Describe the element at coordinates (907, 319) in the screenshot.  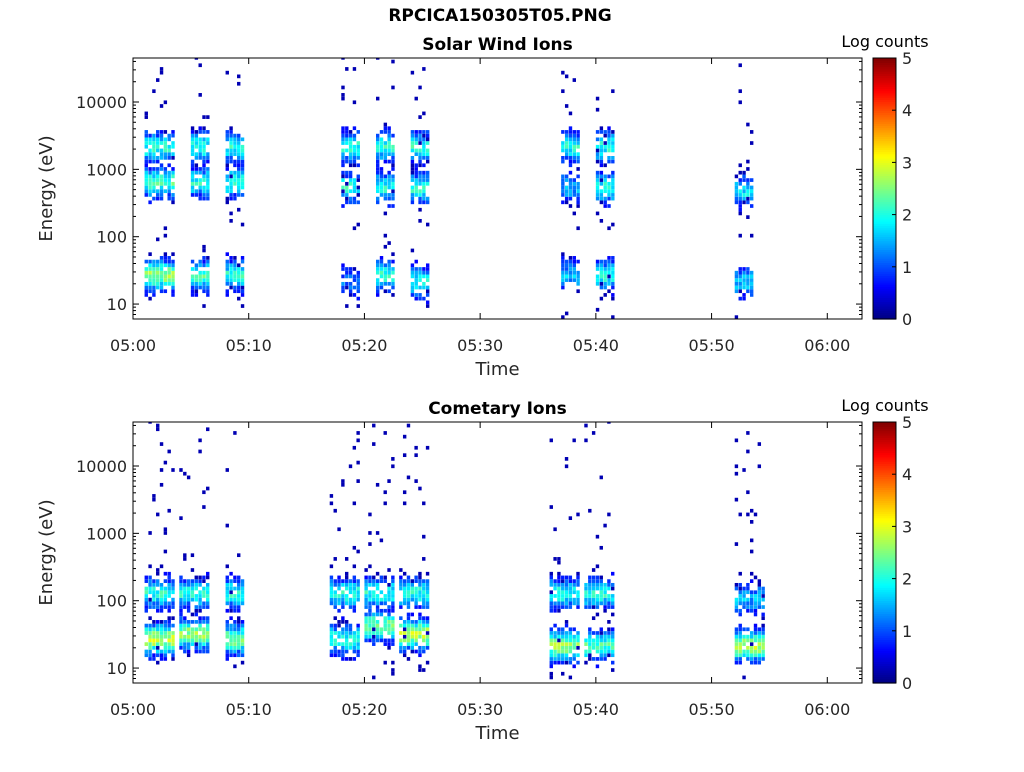
I see `colorbar-tick-label: 0` at that location.